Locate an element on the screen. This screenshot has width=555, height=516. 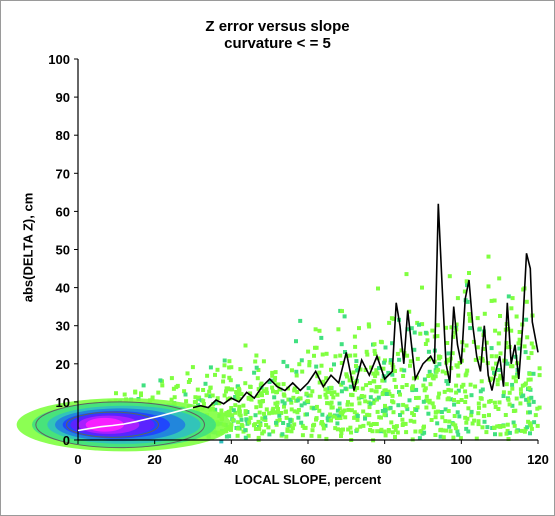
y-tick-label: 50 is located at coordinates (63, 250).